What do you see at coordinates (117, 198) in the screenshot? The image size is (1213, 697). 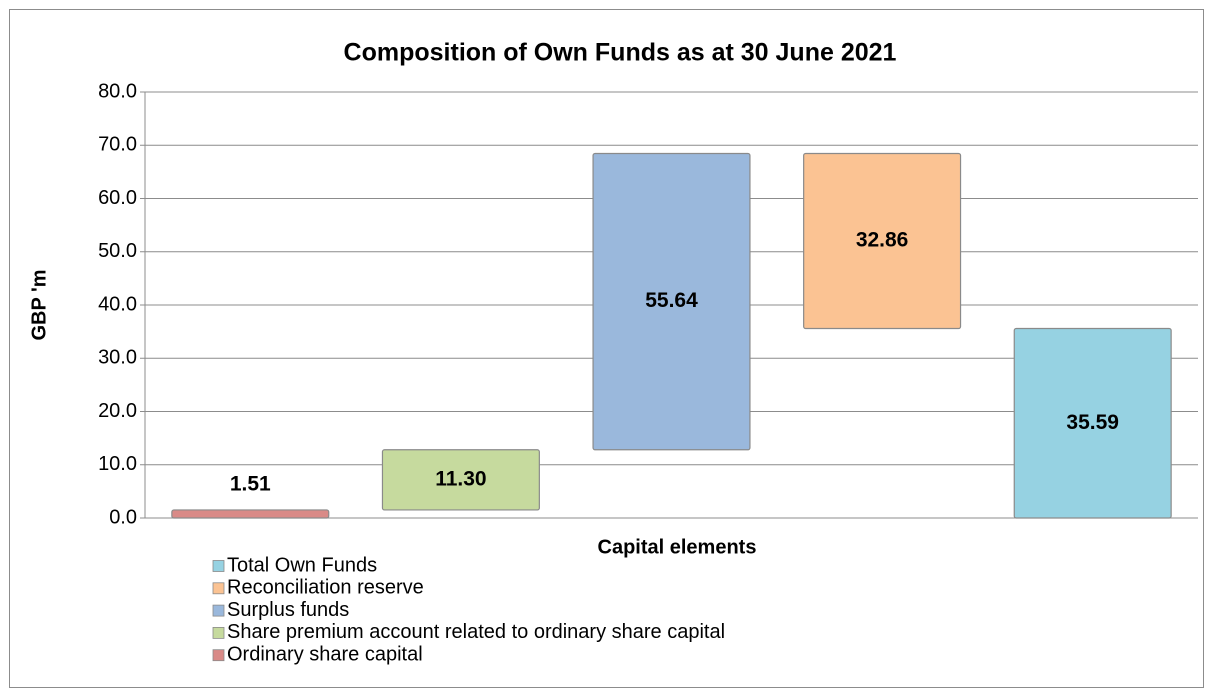 I see `y-tick-label: 60.0` at bounding box center [117, 198].